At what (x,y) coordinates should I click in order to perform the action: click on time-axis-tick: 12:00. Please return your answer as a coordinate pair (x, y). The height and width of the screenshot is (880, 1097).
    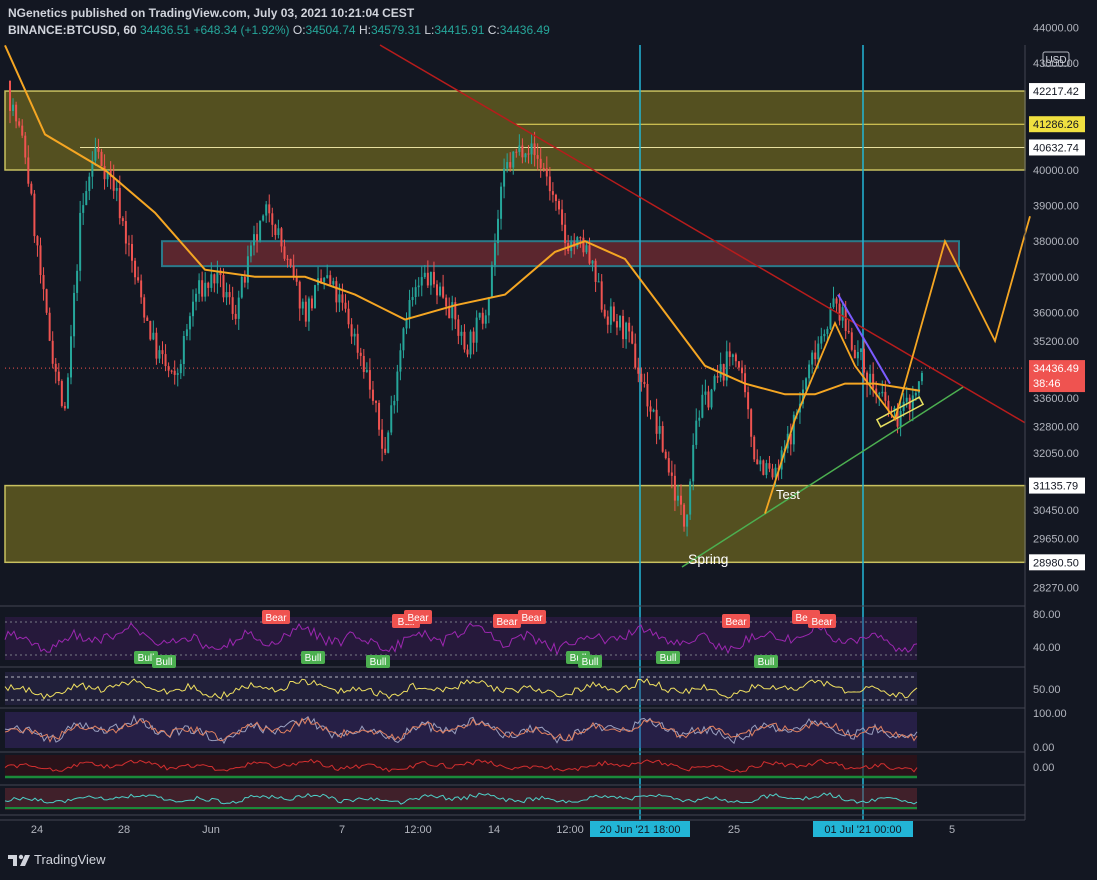
    Looking at the image, I should click on (570, 830).